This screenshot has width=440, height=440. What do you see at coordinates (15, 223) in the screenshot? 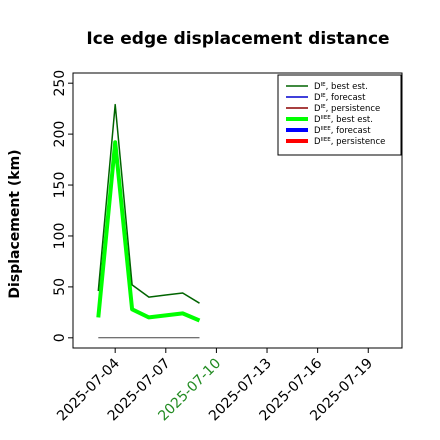
I see `y-axis-label: Displacement (km)` at bounding box center [15, 223].